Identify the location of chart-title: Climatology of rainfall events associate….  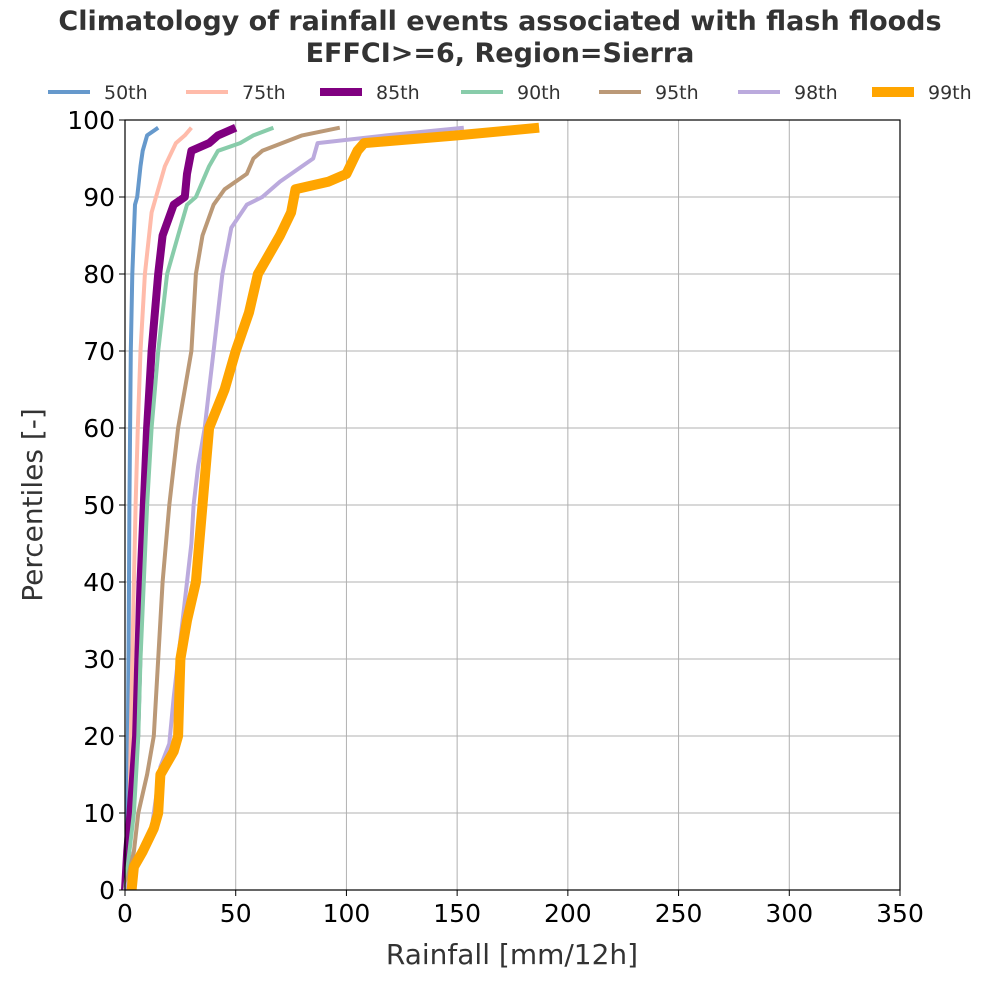
(500, 21).